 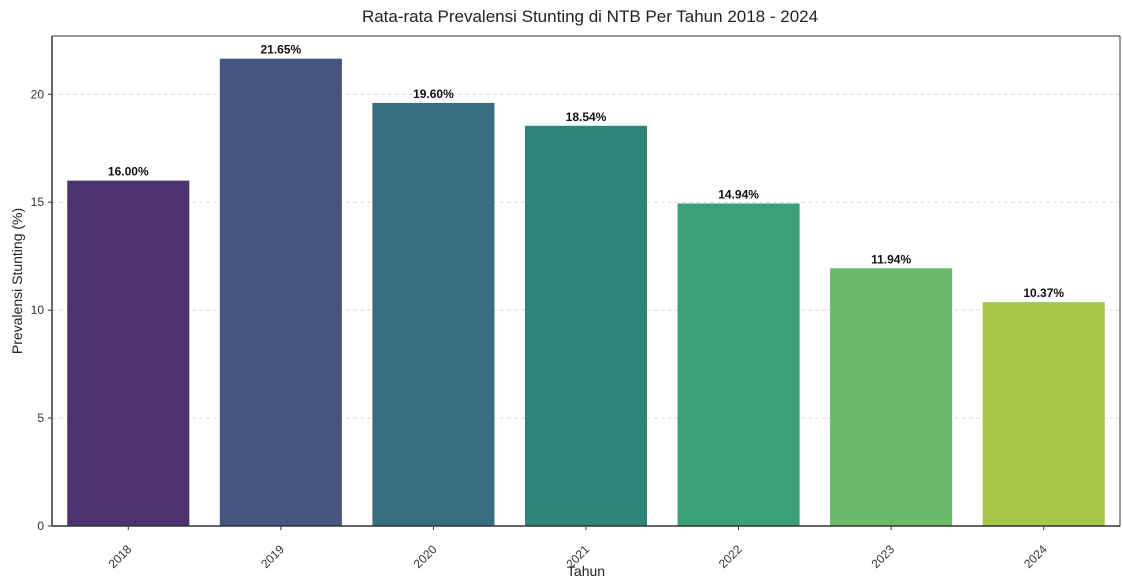 What do you see at coordinates (433, 314) in the screenshot?
I see `bar-2020` at bounding box center [433, 314].